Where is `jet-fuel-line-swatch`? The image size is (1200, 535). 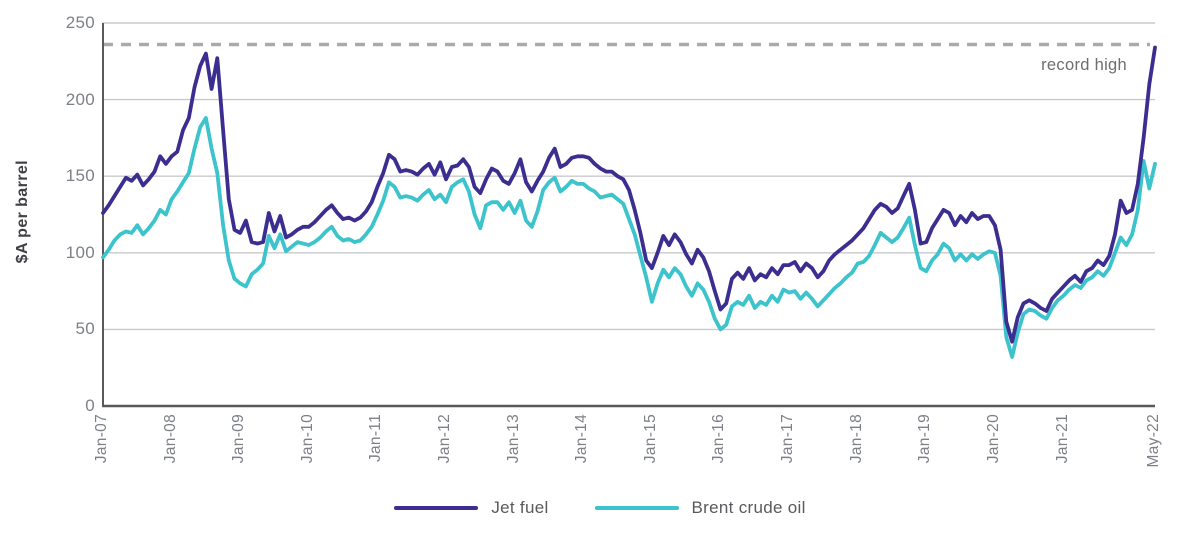 jet-fuel-line-swatch is located at coordinates (436, 508).